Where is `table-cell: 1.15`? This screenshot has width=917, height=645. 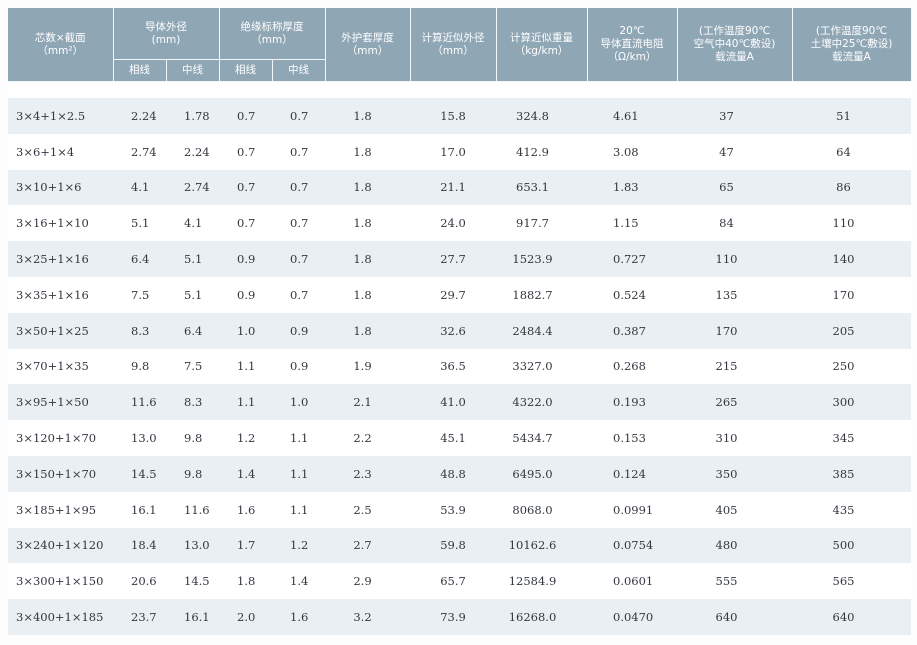 table-cell: 1.15 is located at coordinates (632, 223).